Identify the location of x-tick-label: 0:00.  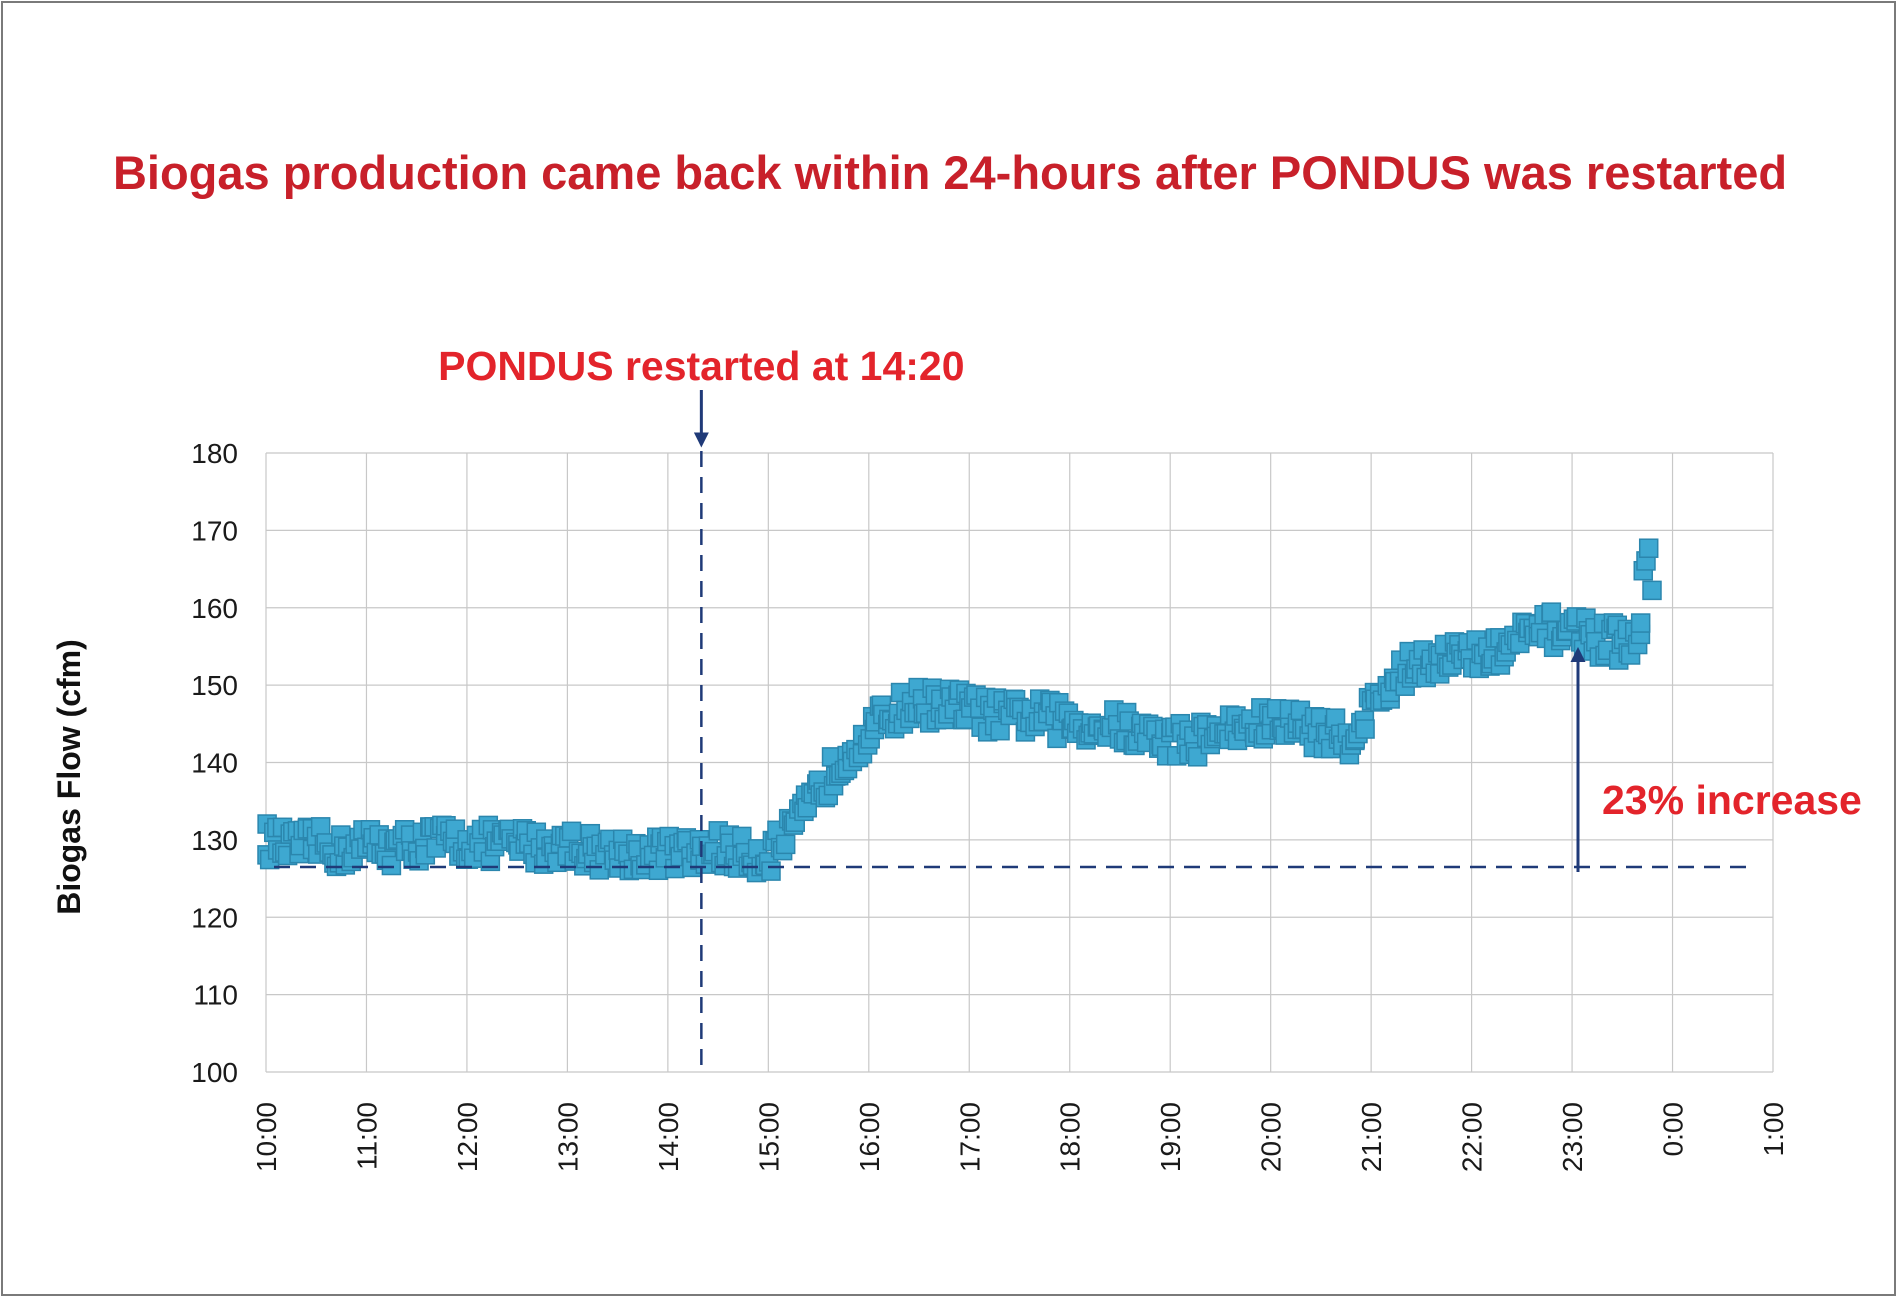
(1673, 1129).